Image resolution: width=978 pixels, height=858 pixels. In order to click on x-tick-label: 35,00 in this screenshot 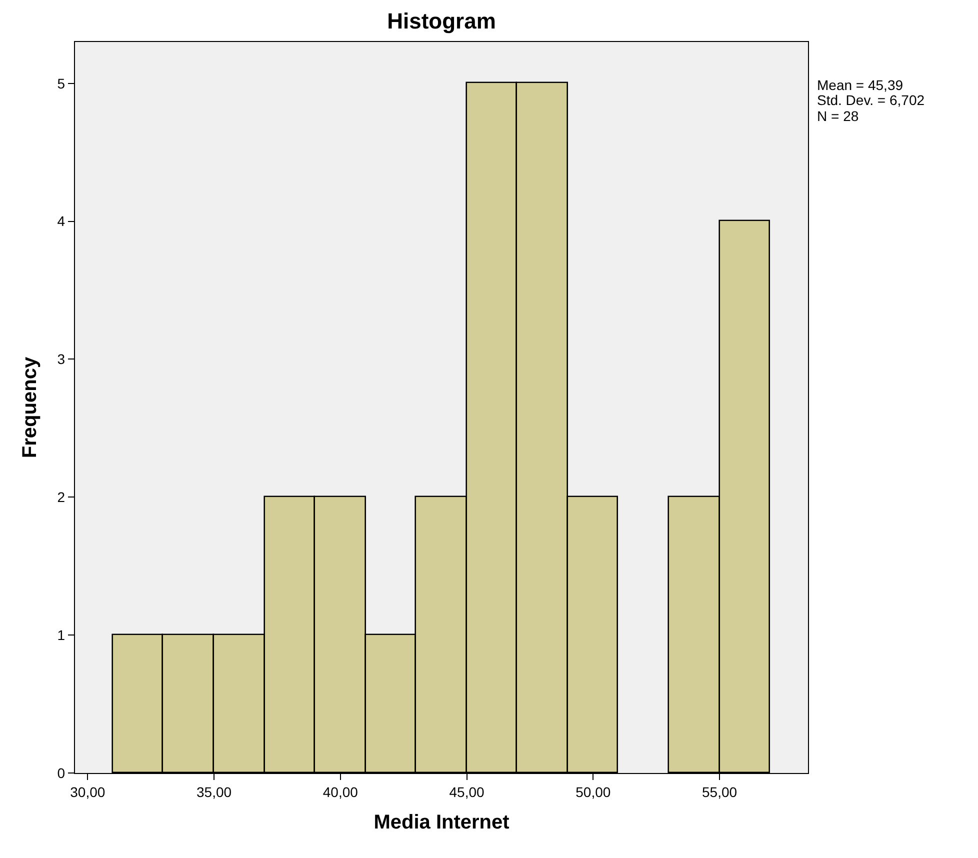, I will do `click(214, 792)`.